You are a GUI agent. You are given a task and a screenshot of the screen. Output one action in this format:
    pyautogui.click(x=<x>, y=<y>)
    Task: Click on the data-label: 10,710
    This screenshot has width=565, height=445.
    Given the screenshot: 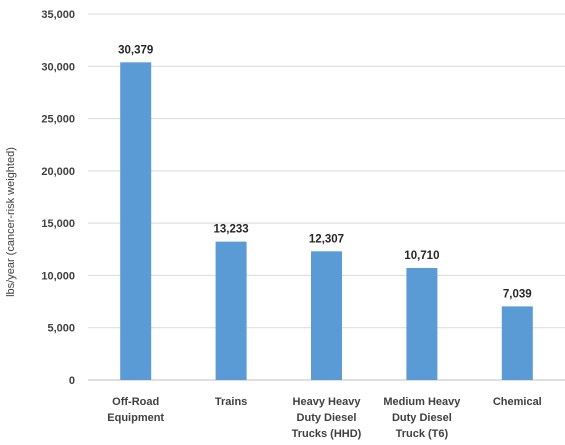 What is the action you would take?
    pyautogui.click(x=421, y=256)
    